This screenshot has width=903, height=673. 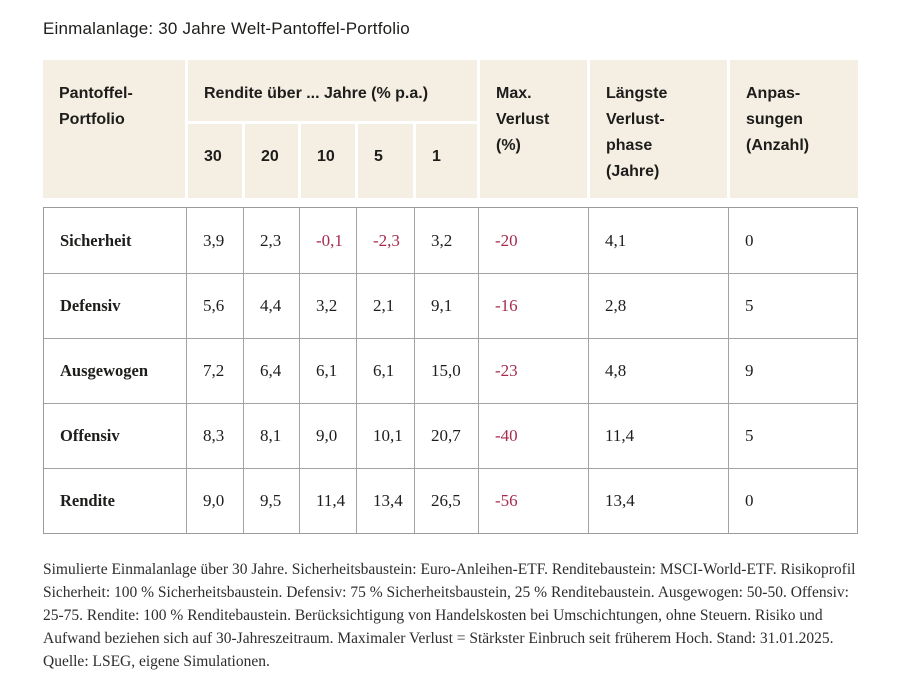 I want to click on cell-value: 7,2, so click(x=214, y=371).